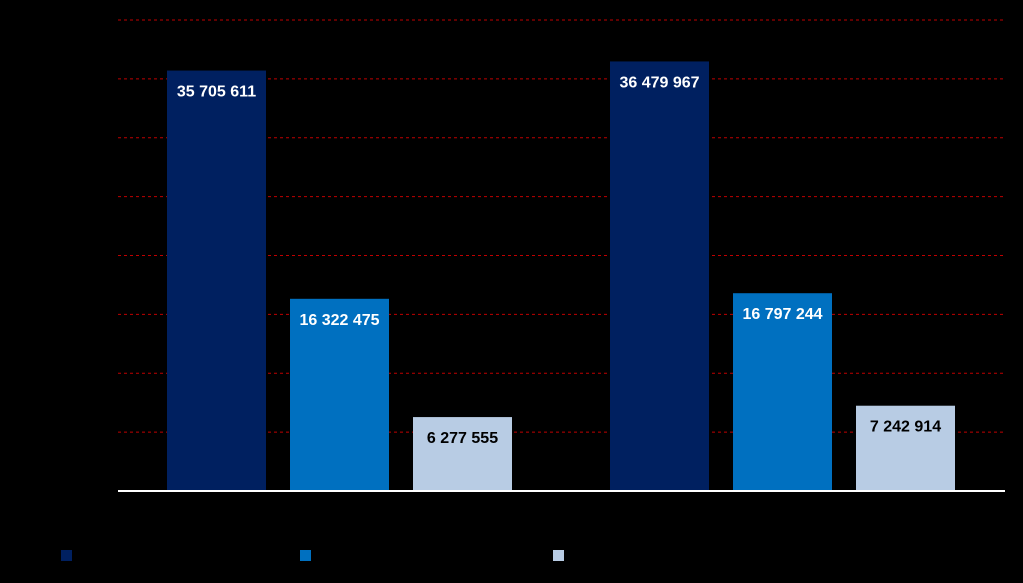  Describe the element at coordinates (339, 320) in the screenshot. I see `data-label: 16 322 475` at that location.